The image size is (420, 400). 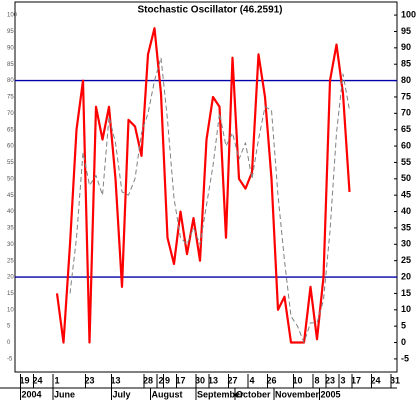 What do you see at coordinates (122, 394) in the screenshot?
I see `period-label: July` at bounding box center [122, 394].